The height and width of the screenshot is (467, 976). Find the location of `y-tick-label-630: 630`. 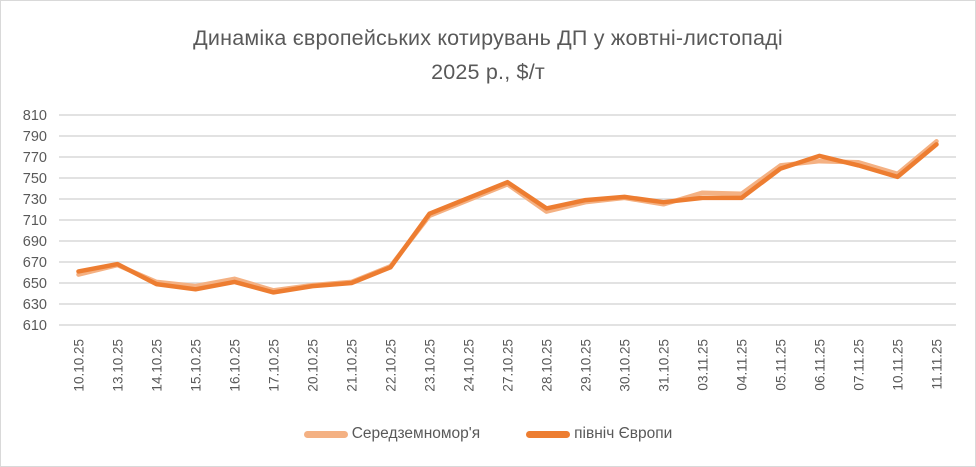

y-tick-label-630: 630 is located at coordinates (35, 305).